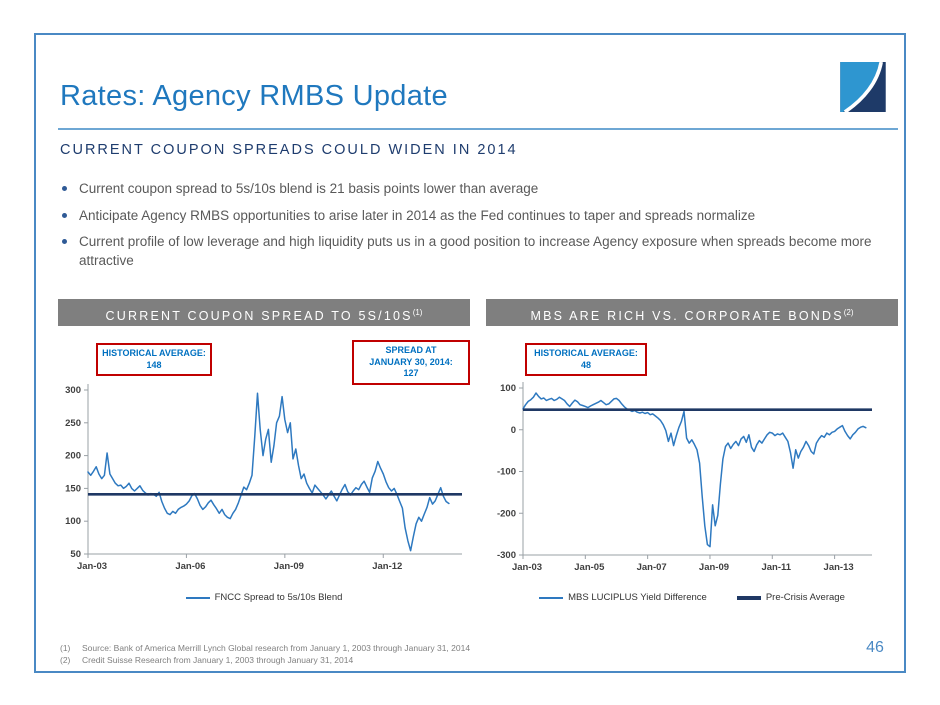 This screenshot has width=940, height=705. Describe the element at coordinates (75, 554) in the screenshot. I see `svg-text: 50` at that location.